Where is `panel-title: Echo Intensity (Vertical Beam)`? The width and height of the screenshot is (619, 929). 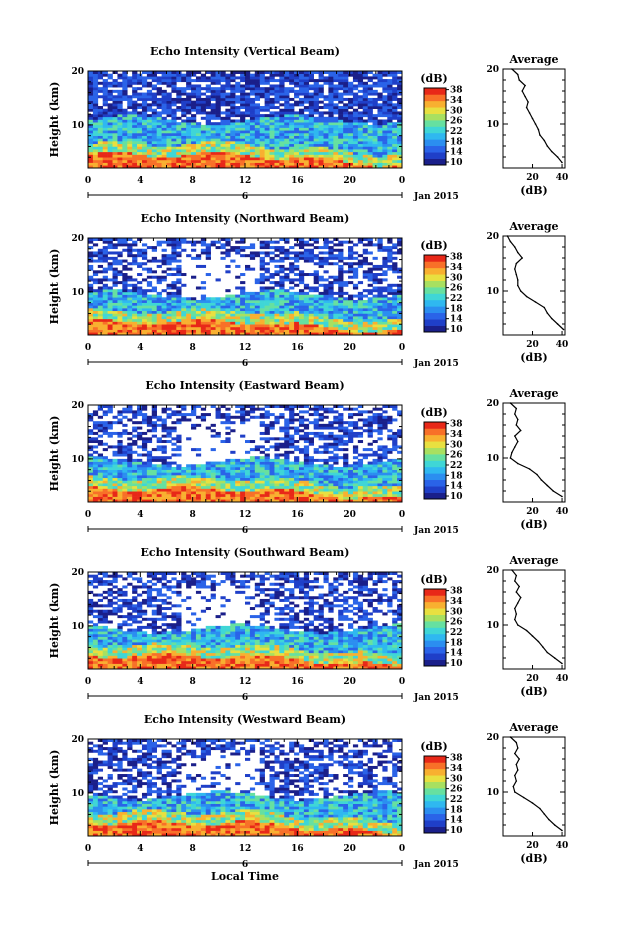
panel-title: Echo Intensity (Vertical Beam) is located at coordinates (245, 51).